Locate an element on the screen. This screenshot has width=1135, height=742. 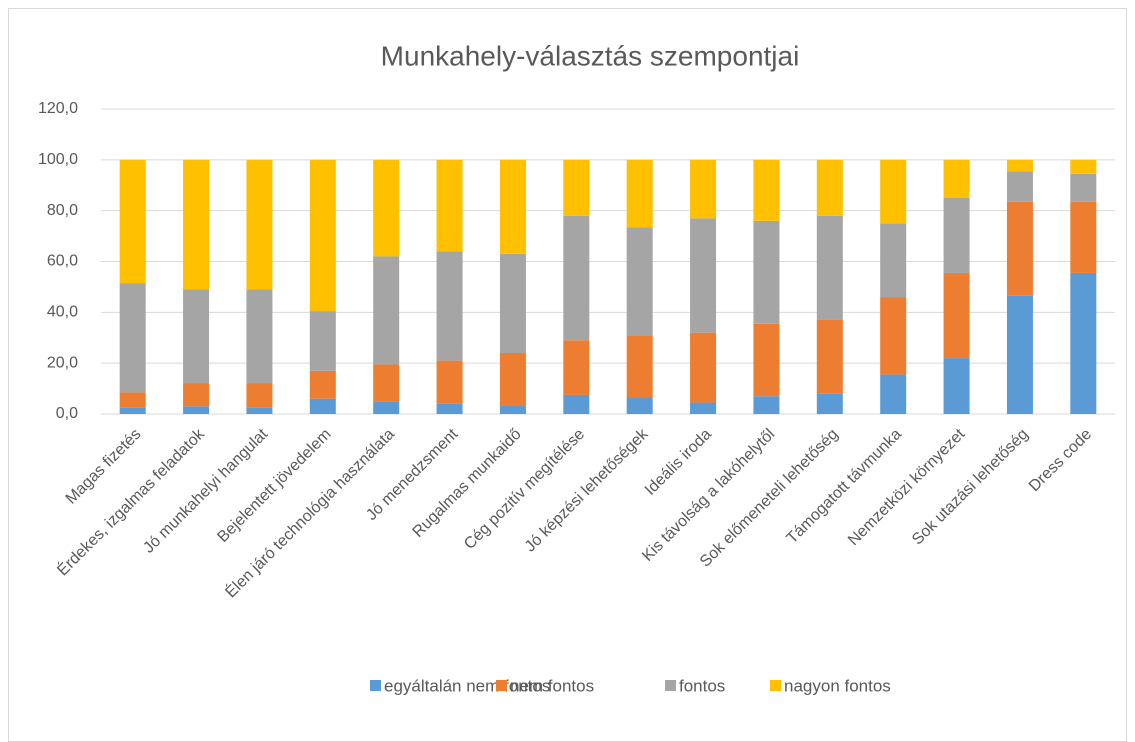
y-tick-label: 120,0 is located at coordinates (58, 108).